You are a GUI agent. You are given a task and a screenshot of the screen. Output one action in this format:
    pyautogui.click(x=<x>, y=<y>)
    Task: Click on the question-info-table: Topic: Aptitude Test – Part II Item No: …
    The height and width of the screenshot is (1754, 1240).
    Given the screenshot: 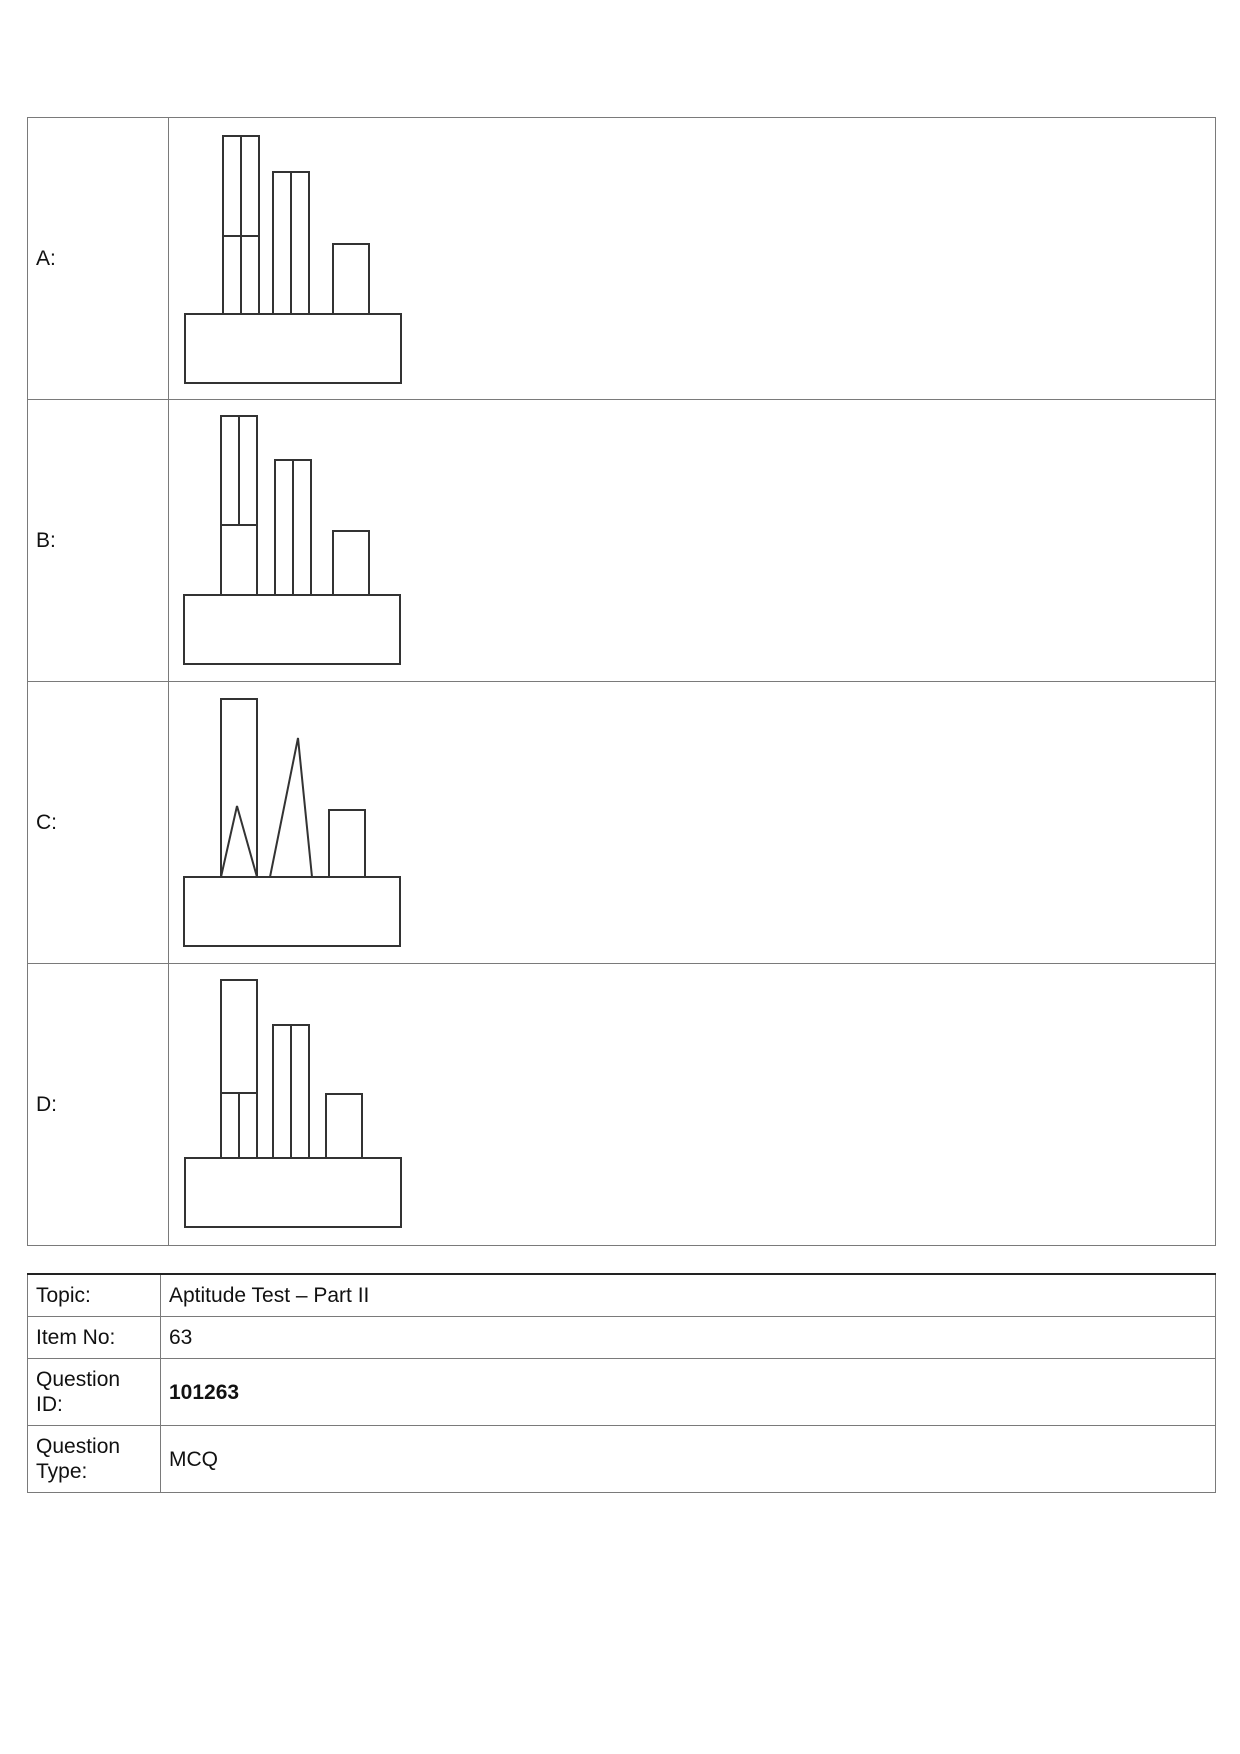 What is the action you would take?
    pyautogui.click(x=621, y=1383)
    